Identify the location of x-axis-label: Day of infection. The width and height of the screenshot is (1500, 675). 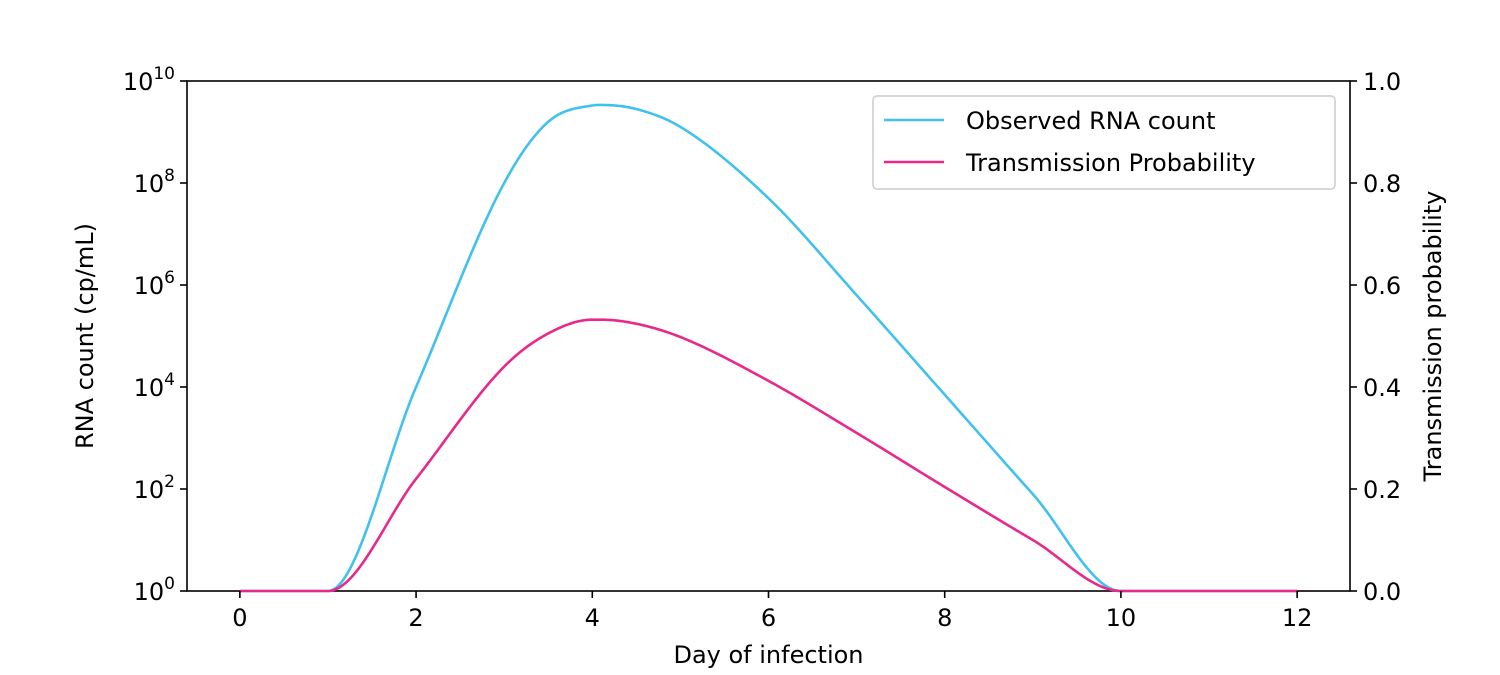
(768, 655).